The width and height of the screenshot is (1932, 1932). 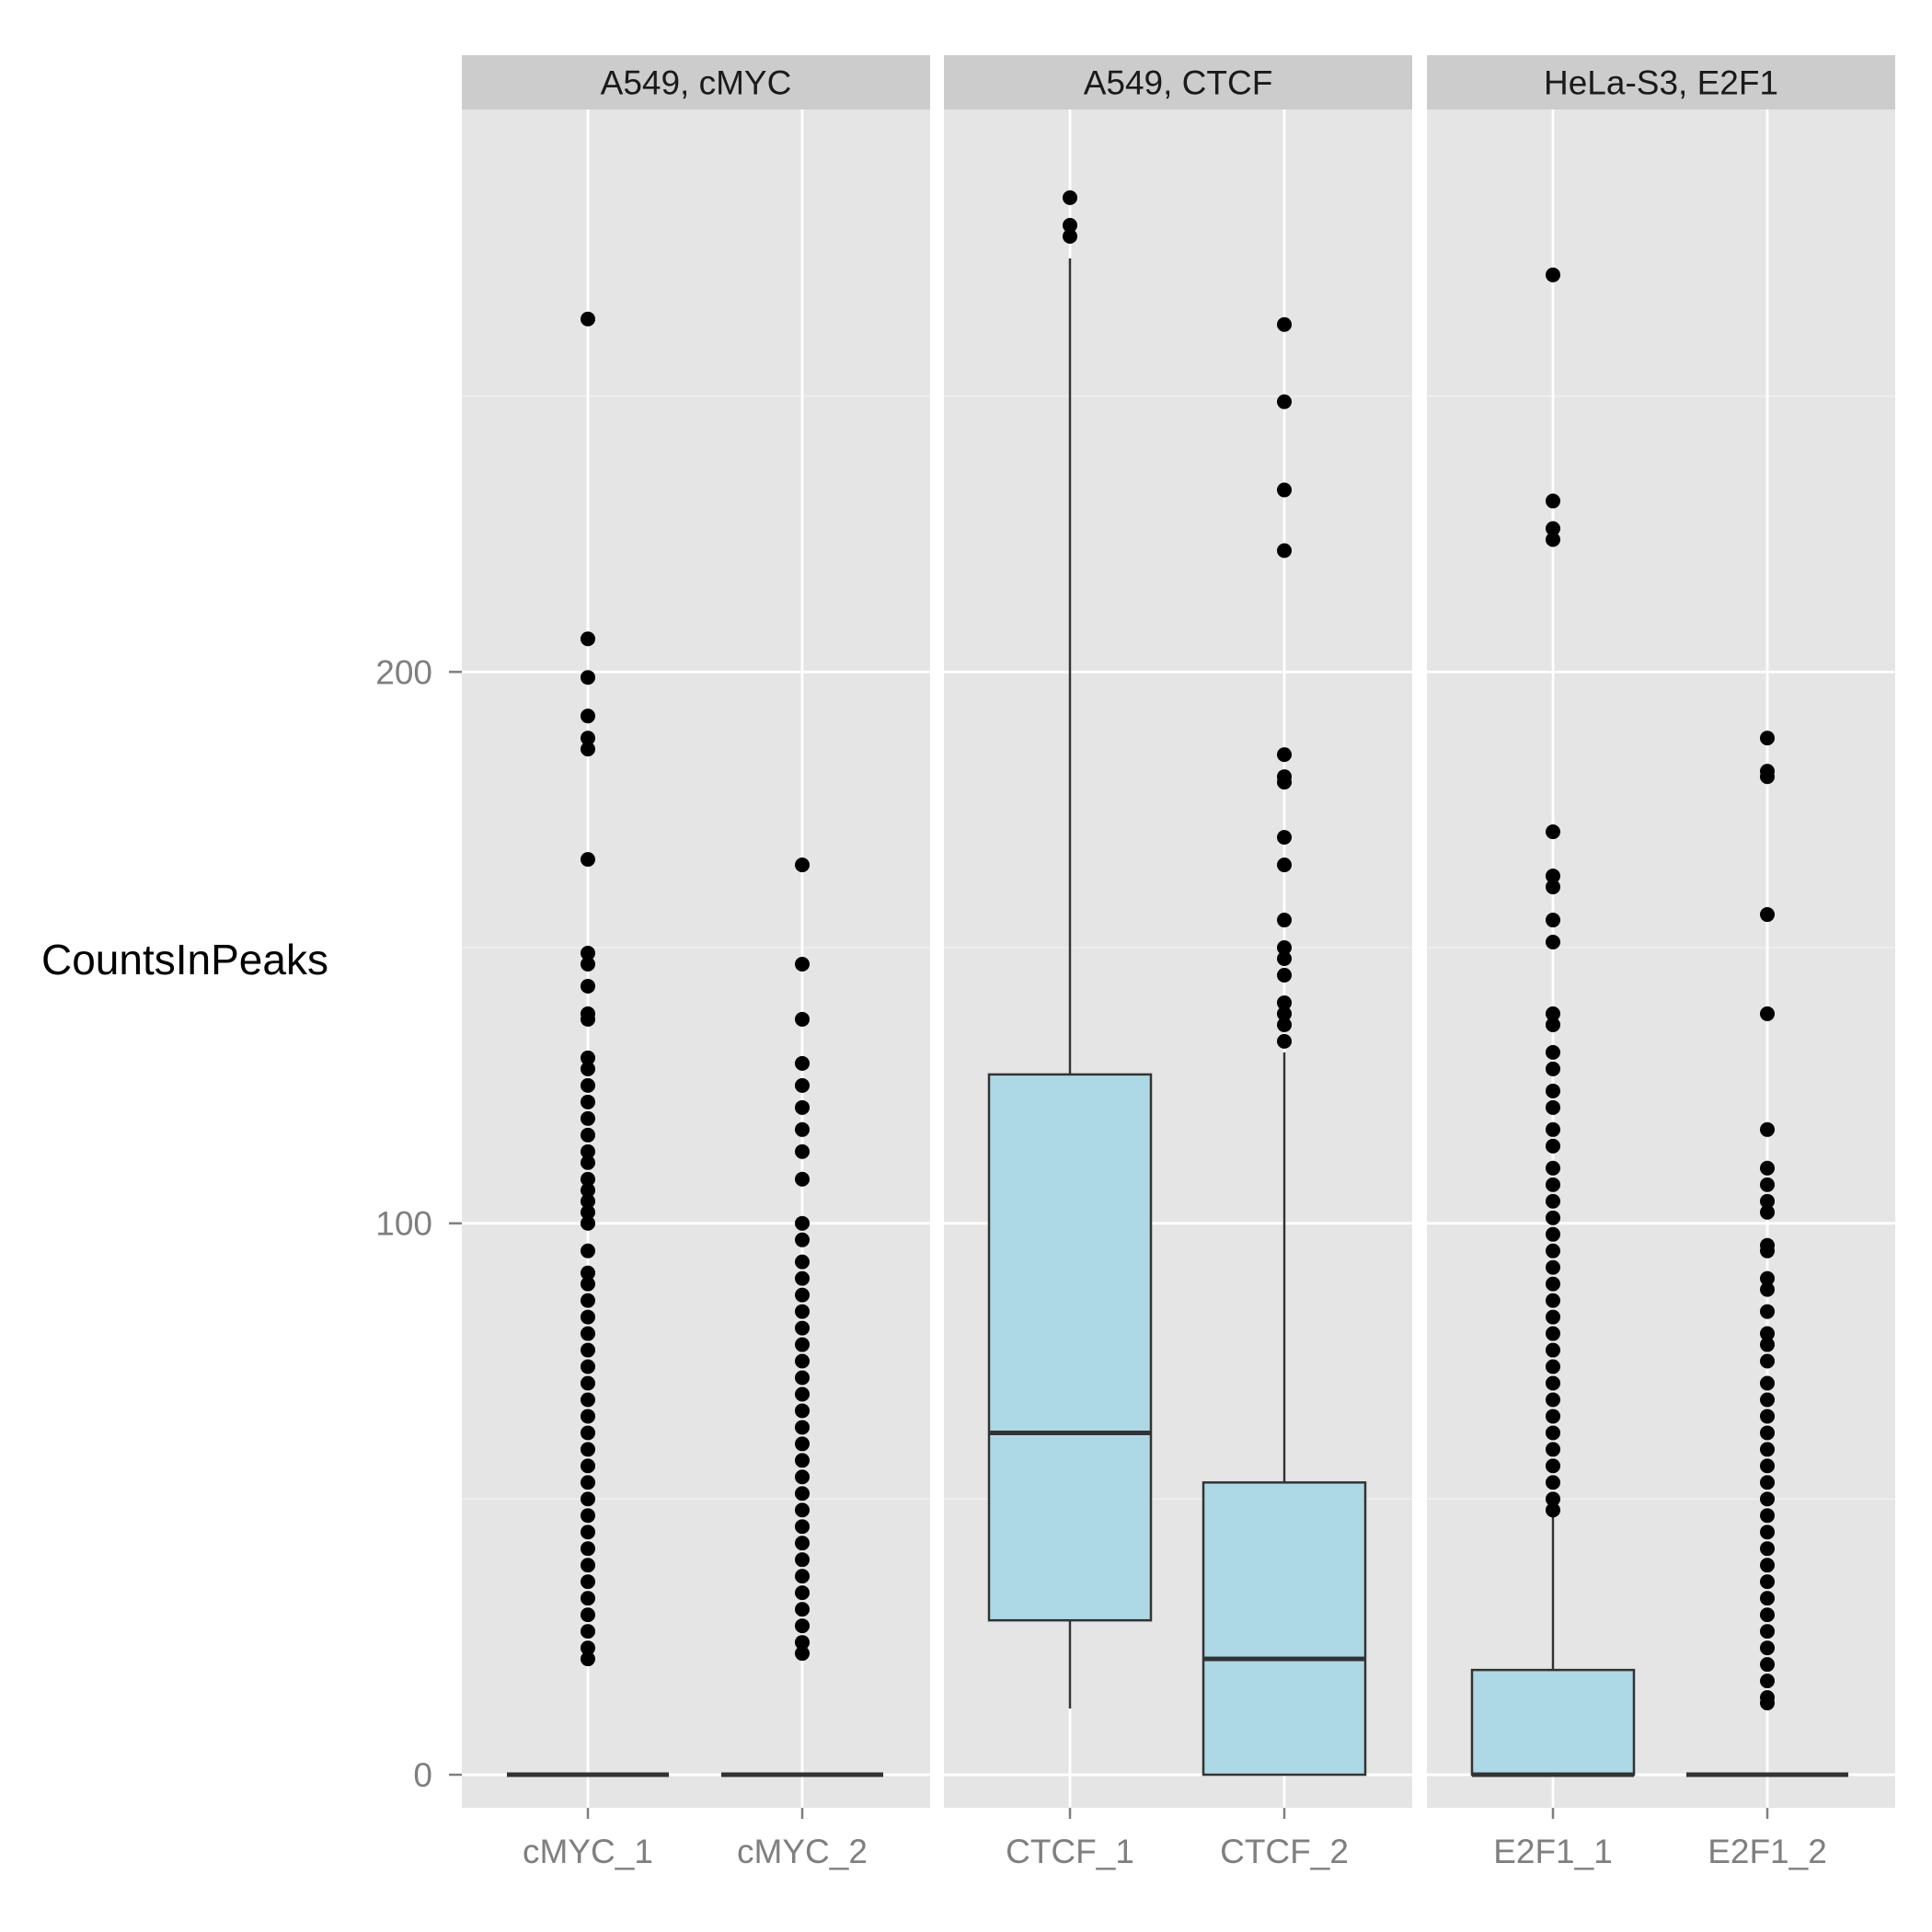 What do you see at coordinates (403, 672) in the screenshot?
I see `y-tick-label: 200` at bounding box center [403, 672].